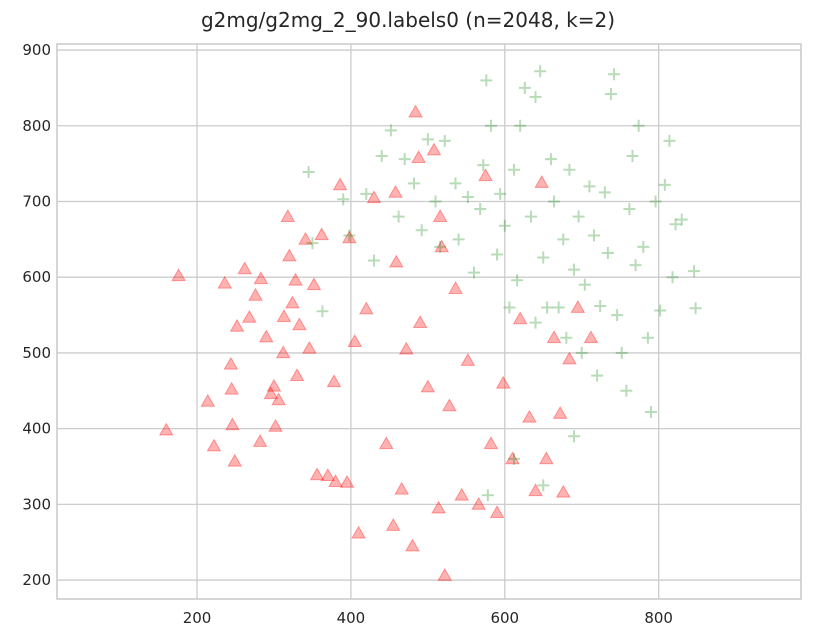  Describe the element at coordinates (36, 353) in the screenshot. I see `y-tick-label: 500` at that location.